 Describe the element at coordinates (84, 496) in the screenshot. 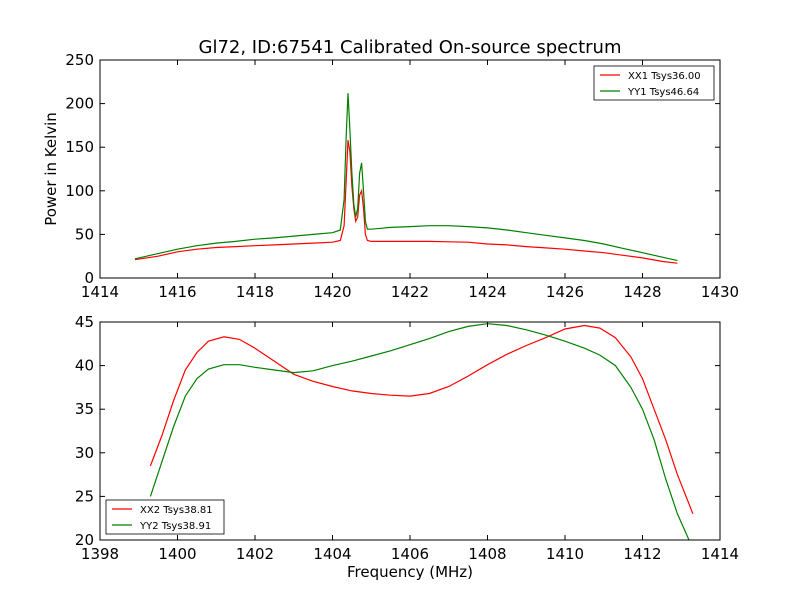

I see `y-tick-label: 25` at that location.